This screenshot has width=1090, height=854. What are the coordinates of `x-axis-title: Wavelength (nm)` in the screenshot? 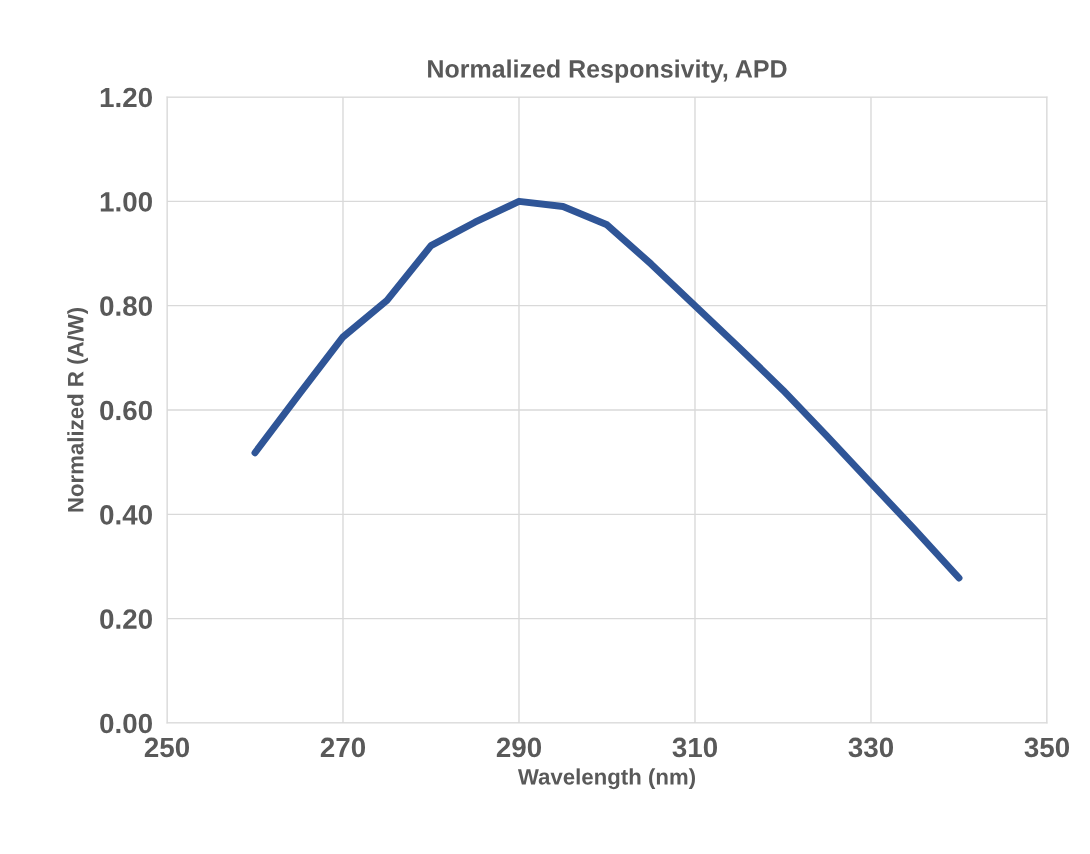 It's located at (606, 779).